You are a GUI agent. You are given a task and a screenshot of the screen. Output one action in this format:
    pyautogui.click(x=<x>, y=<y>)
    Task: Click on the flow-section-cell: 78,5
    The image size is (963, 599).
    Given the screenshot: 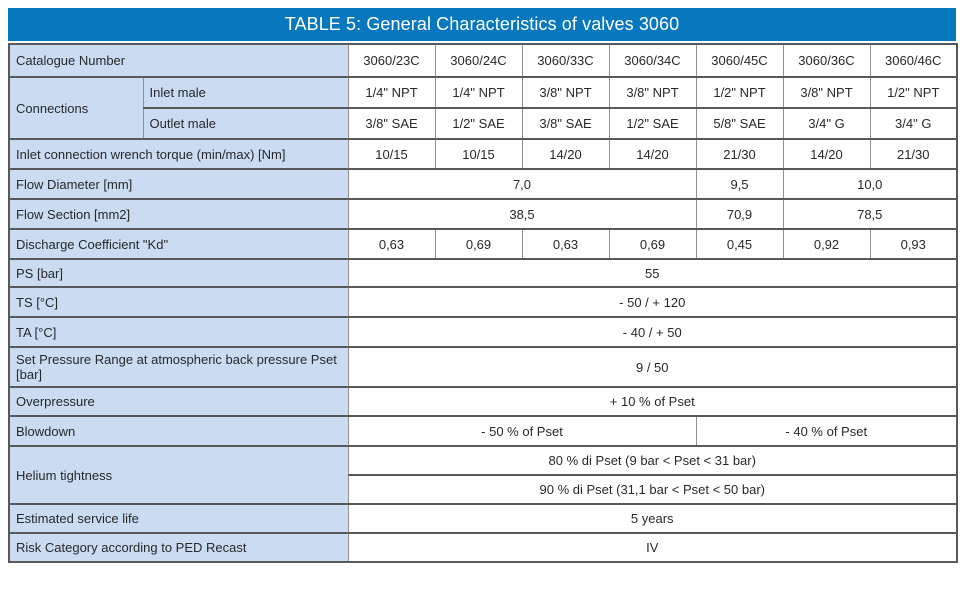 What is the action you would take?
    pyautogui.click(x=870, y=214)
    